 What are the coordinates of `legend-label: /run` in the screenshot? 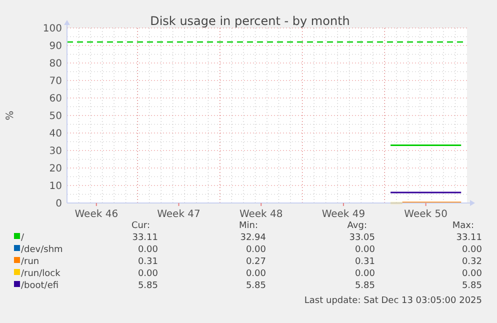 It's located at (30, 262).